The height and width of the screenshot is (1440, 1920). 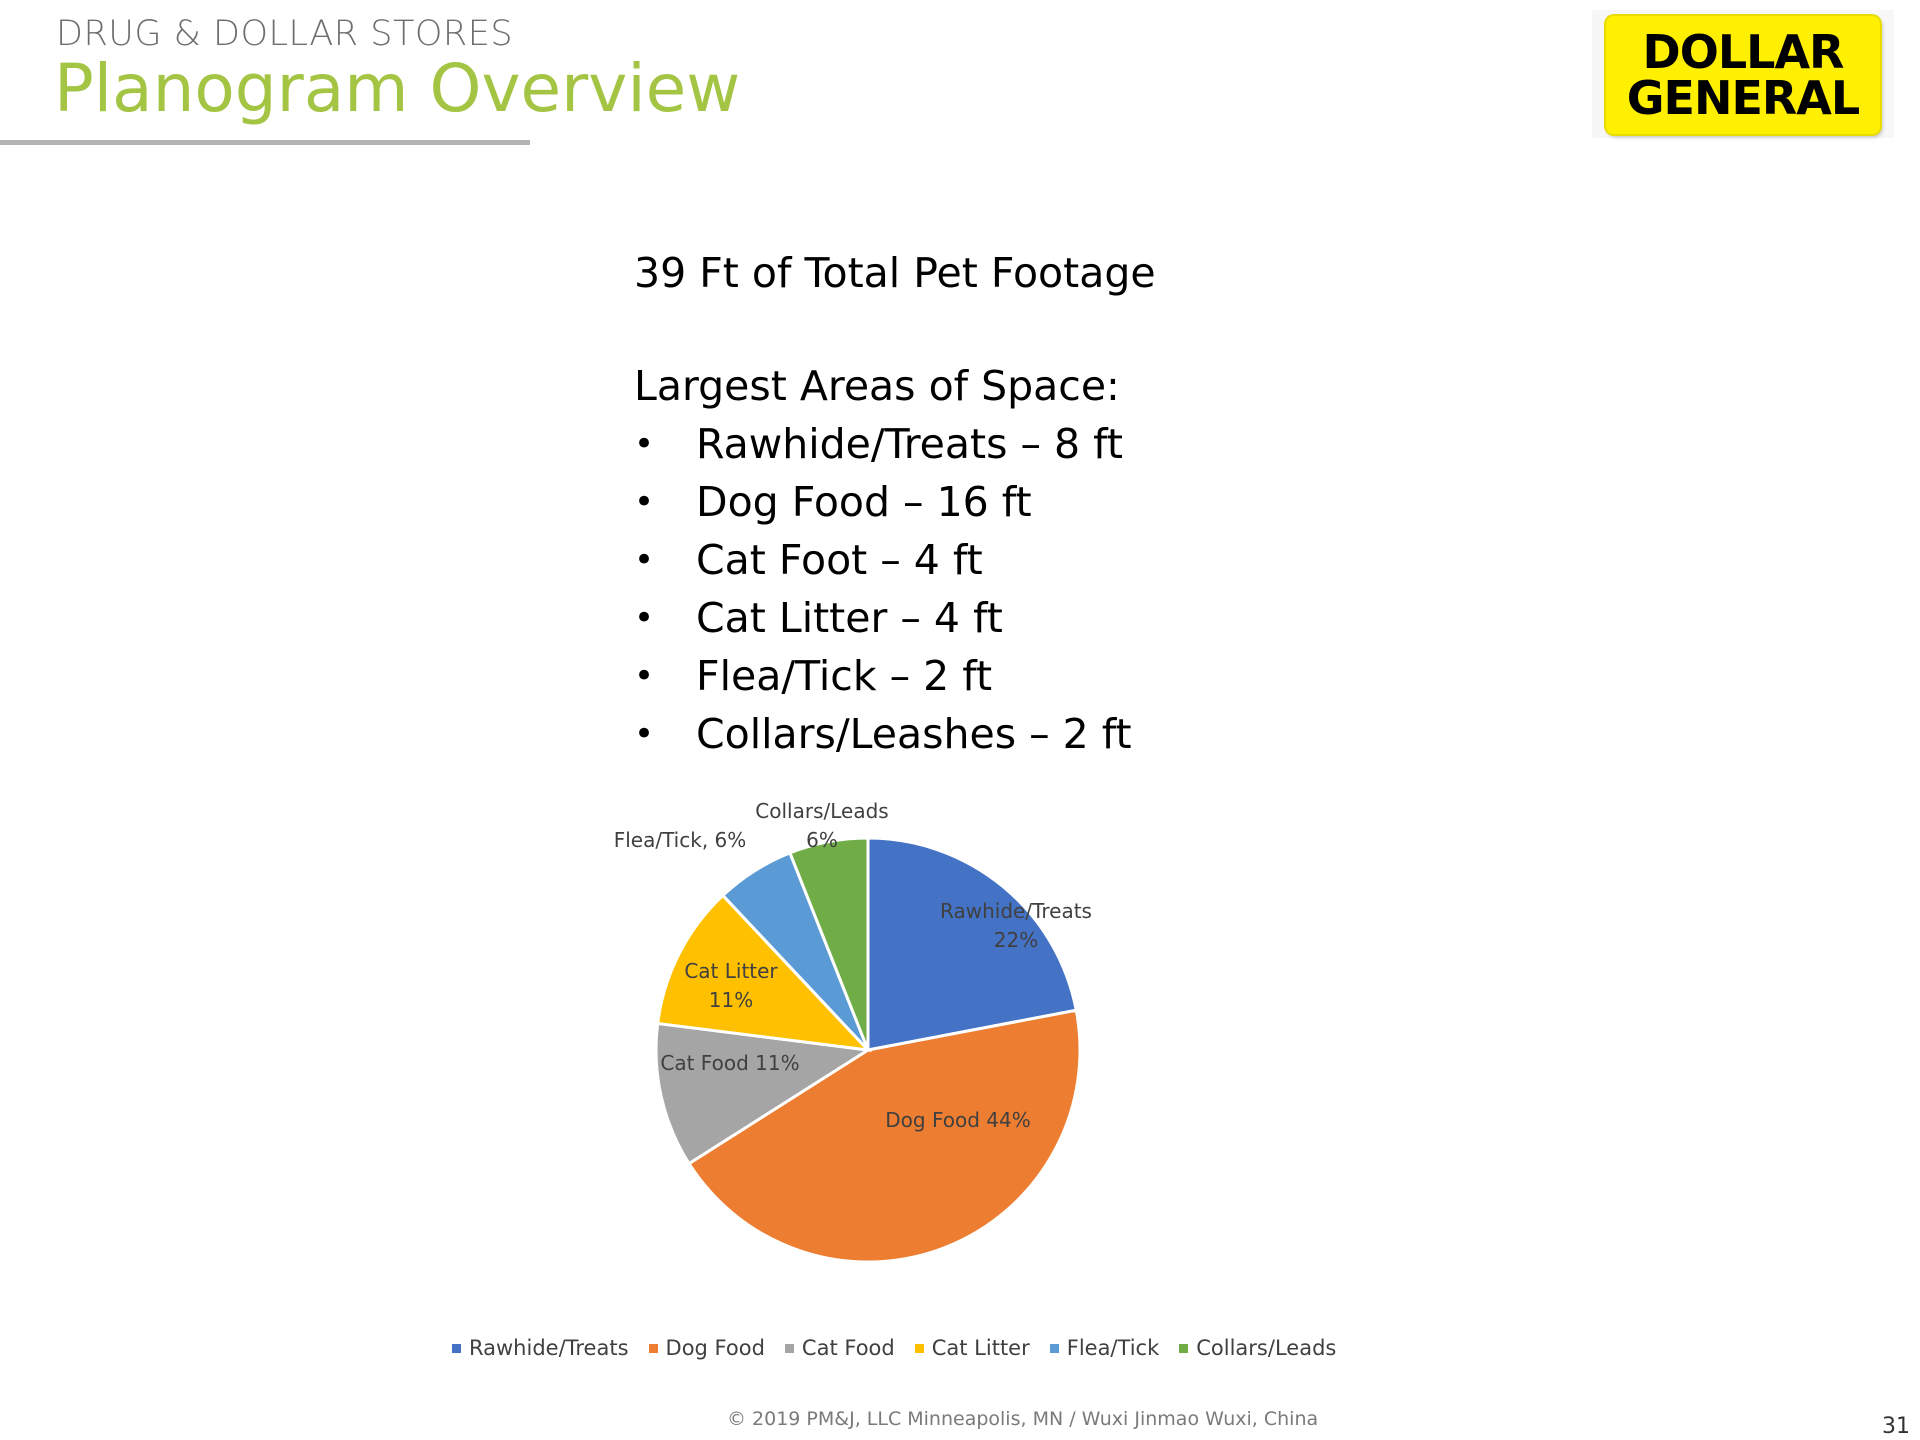 I want to click on list-item: • Collars/Leashes – 2 ft, so click(x=1014, y=734).